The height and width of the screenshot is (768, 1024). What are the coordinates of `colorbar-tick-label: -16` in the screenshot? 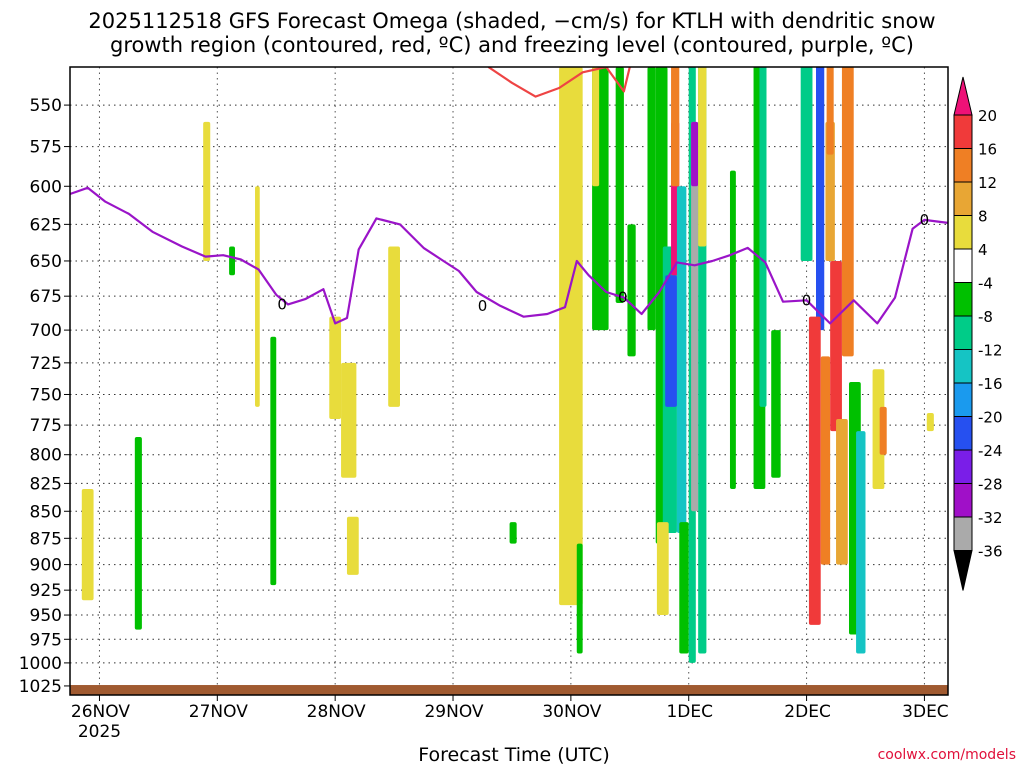 It's located at (990, 384).